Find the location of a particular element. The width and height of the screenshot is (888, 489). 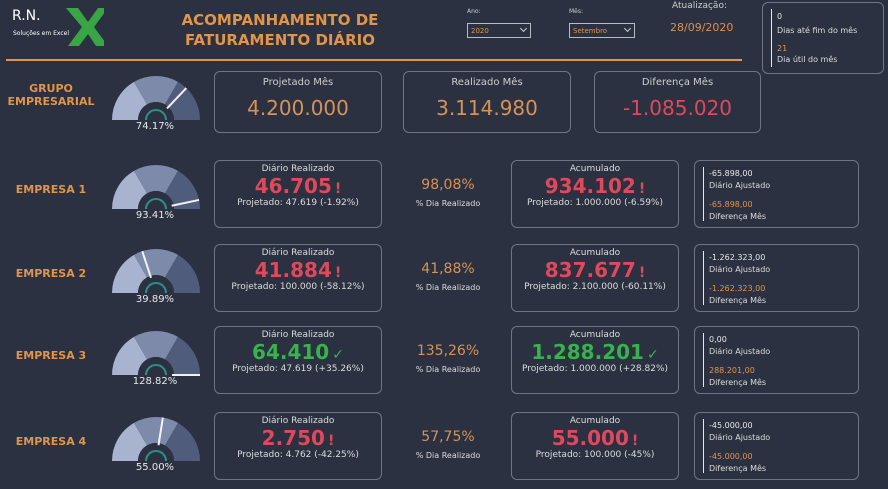

projetado-mes-title: Projetado Mês is located at coordinates (298, 82).